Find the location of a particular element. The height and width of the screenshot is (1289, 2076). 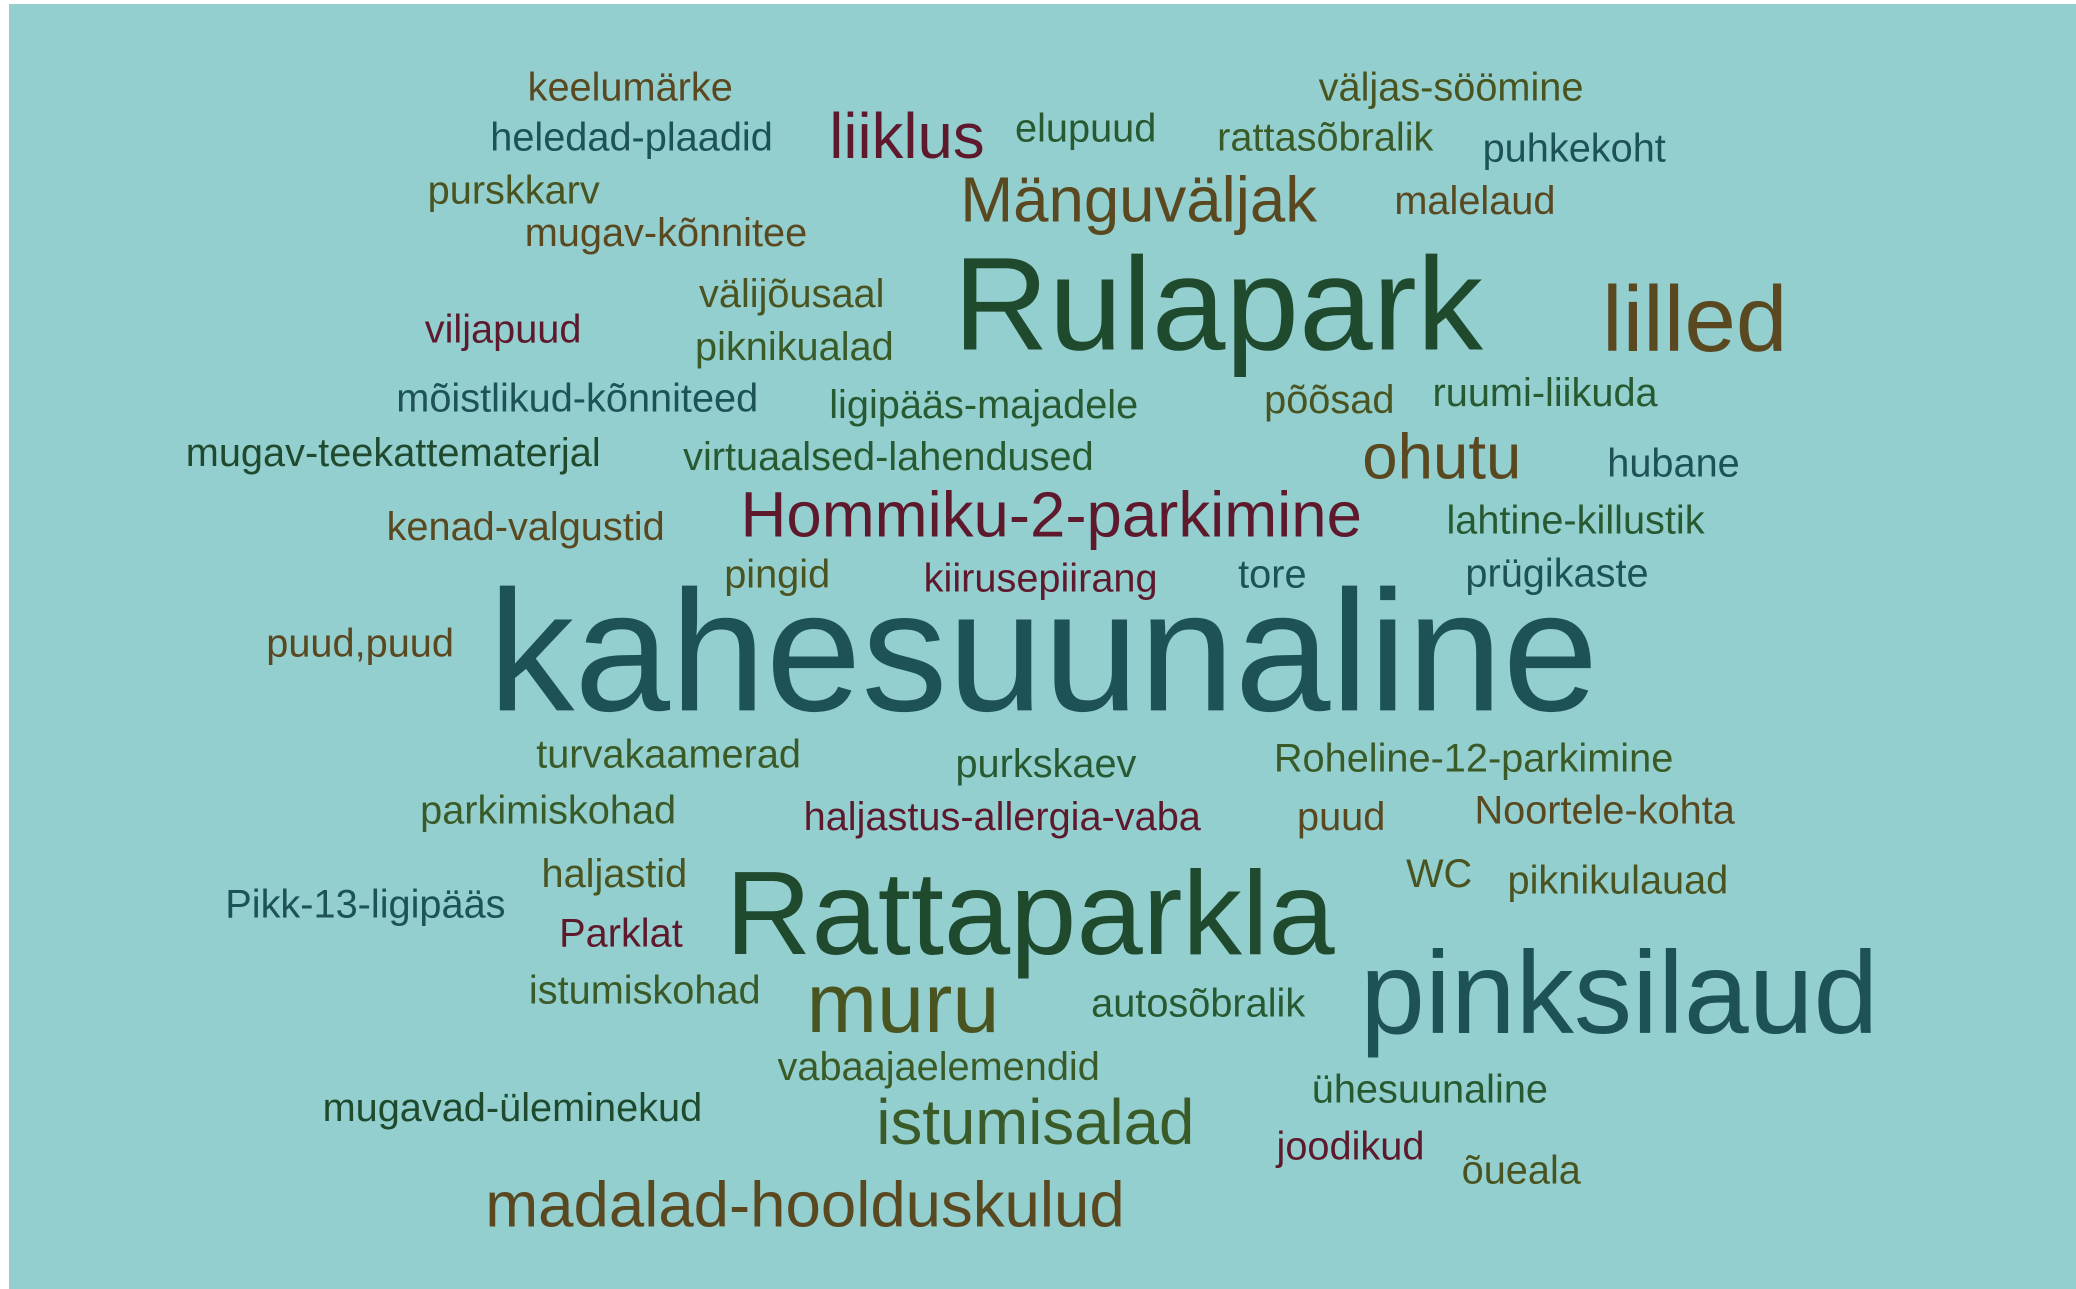

word: muru is located at coordinates (902, 1002).